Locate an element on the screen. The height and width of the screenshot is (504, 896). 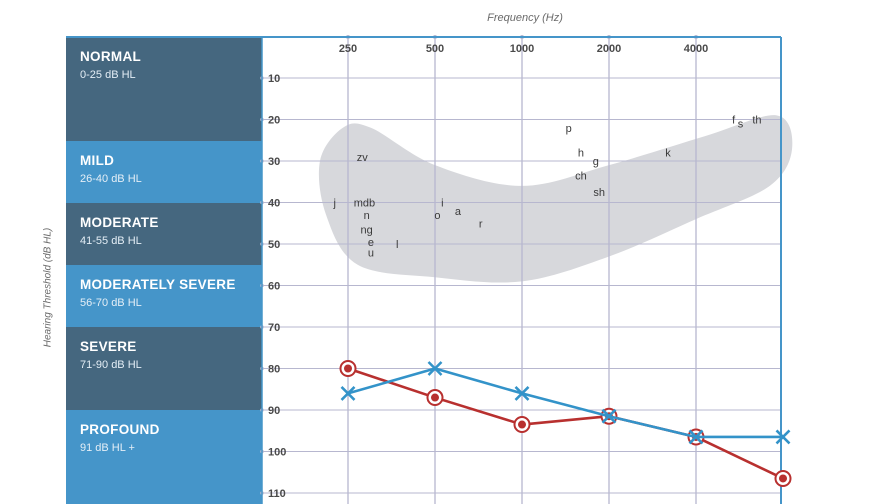
speech-sound-label: j is located at coordinates (334, 204).